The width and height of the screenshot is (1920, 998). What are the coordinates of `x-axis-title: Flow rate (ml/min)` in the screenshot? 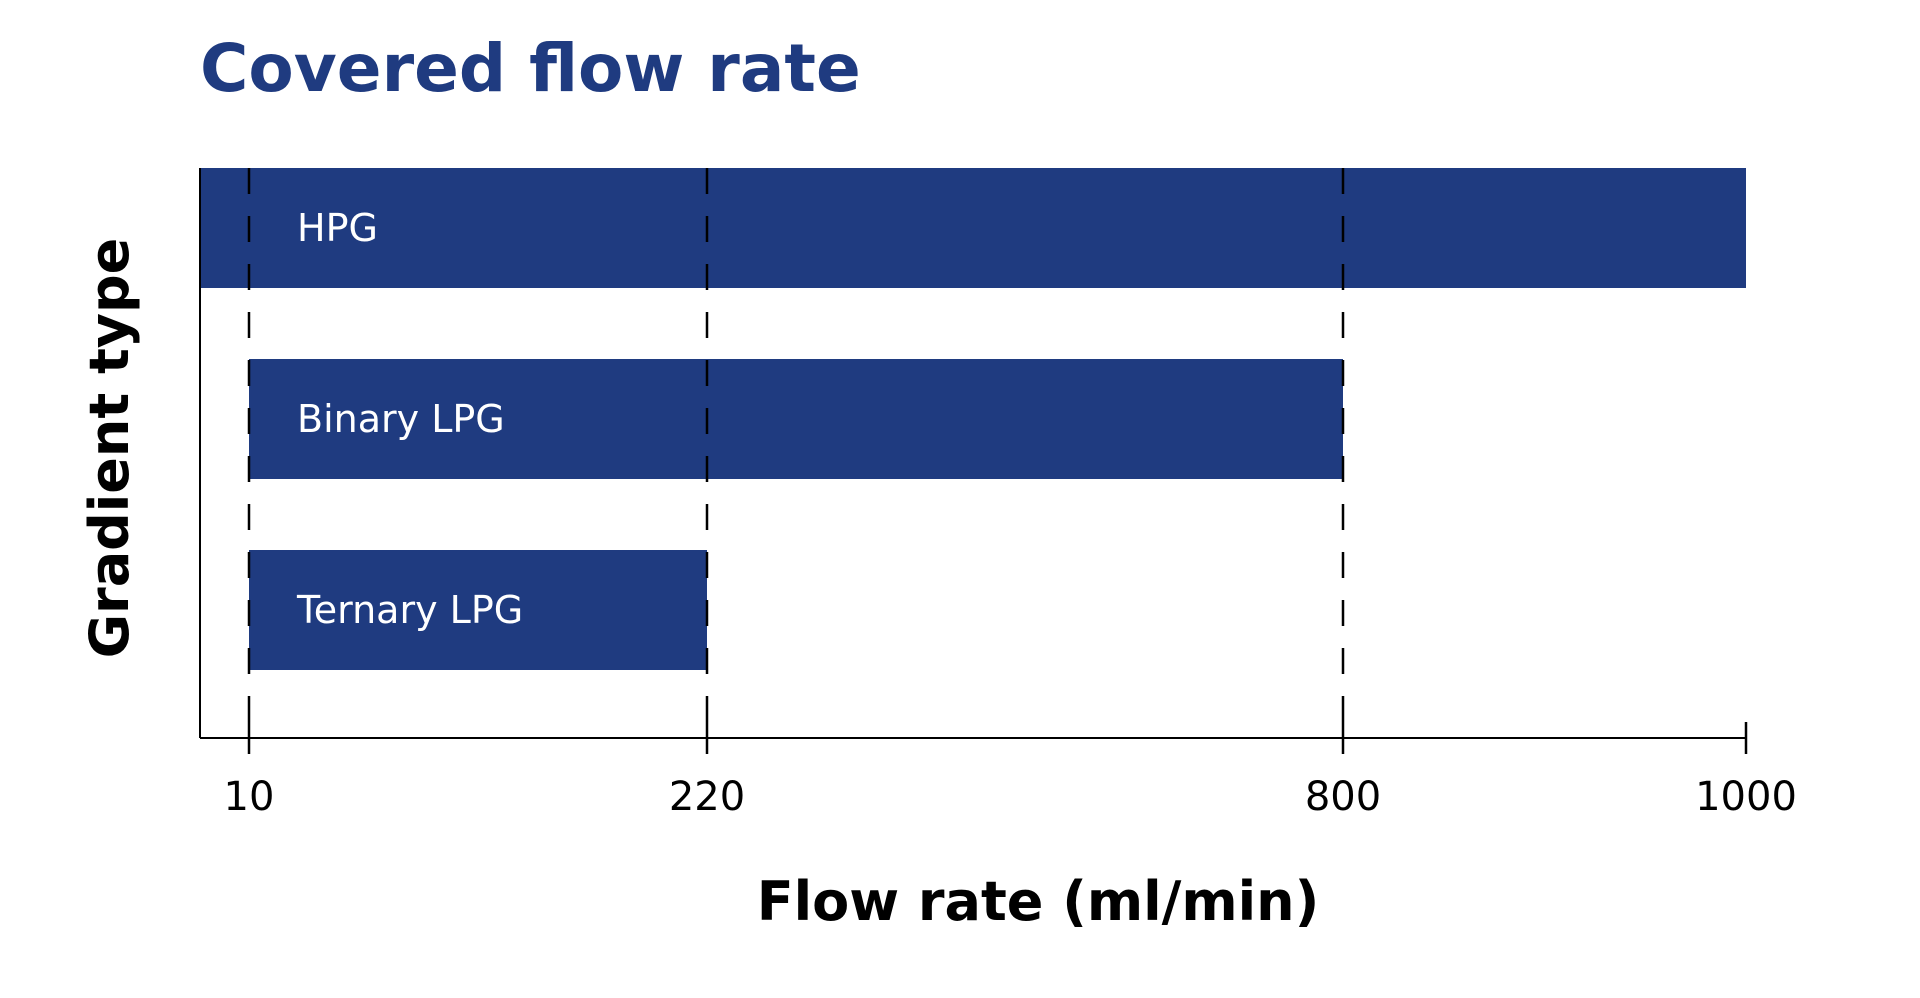 It's located at (1038, 901).